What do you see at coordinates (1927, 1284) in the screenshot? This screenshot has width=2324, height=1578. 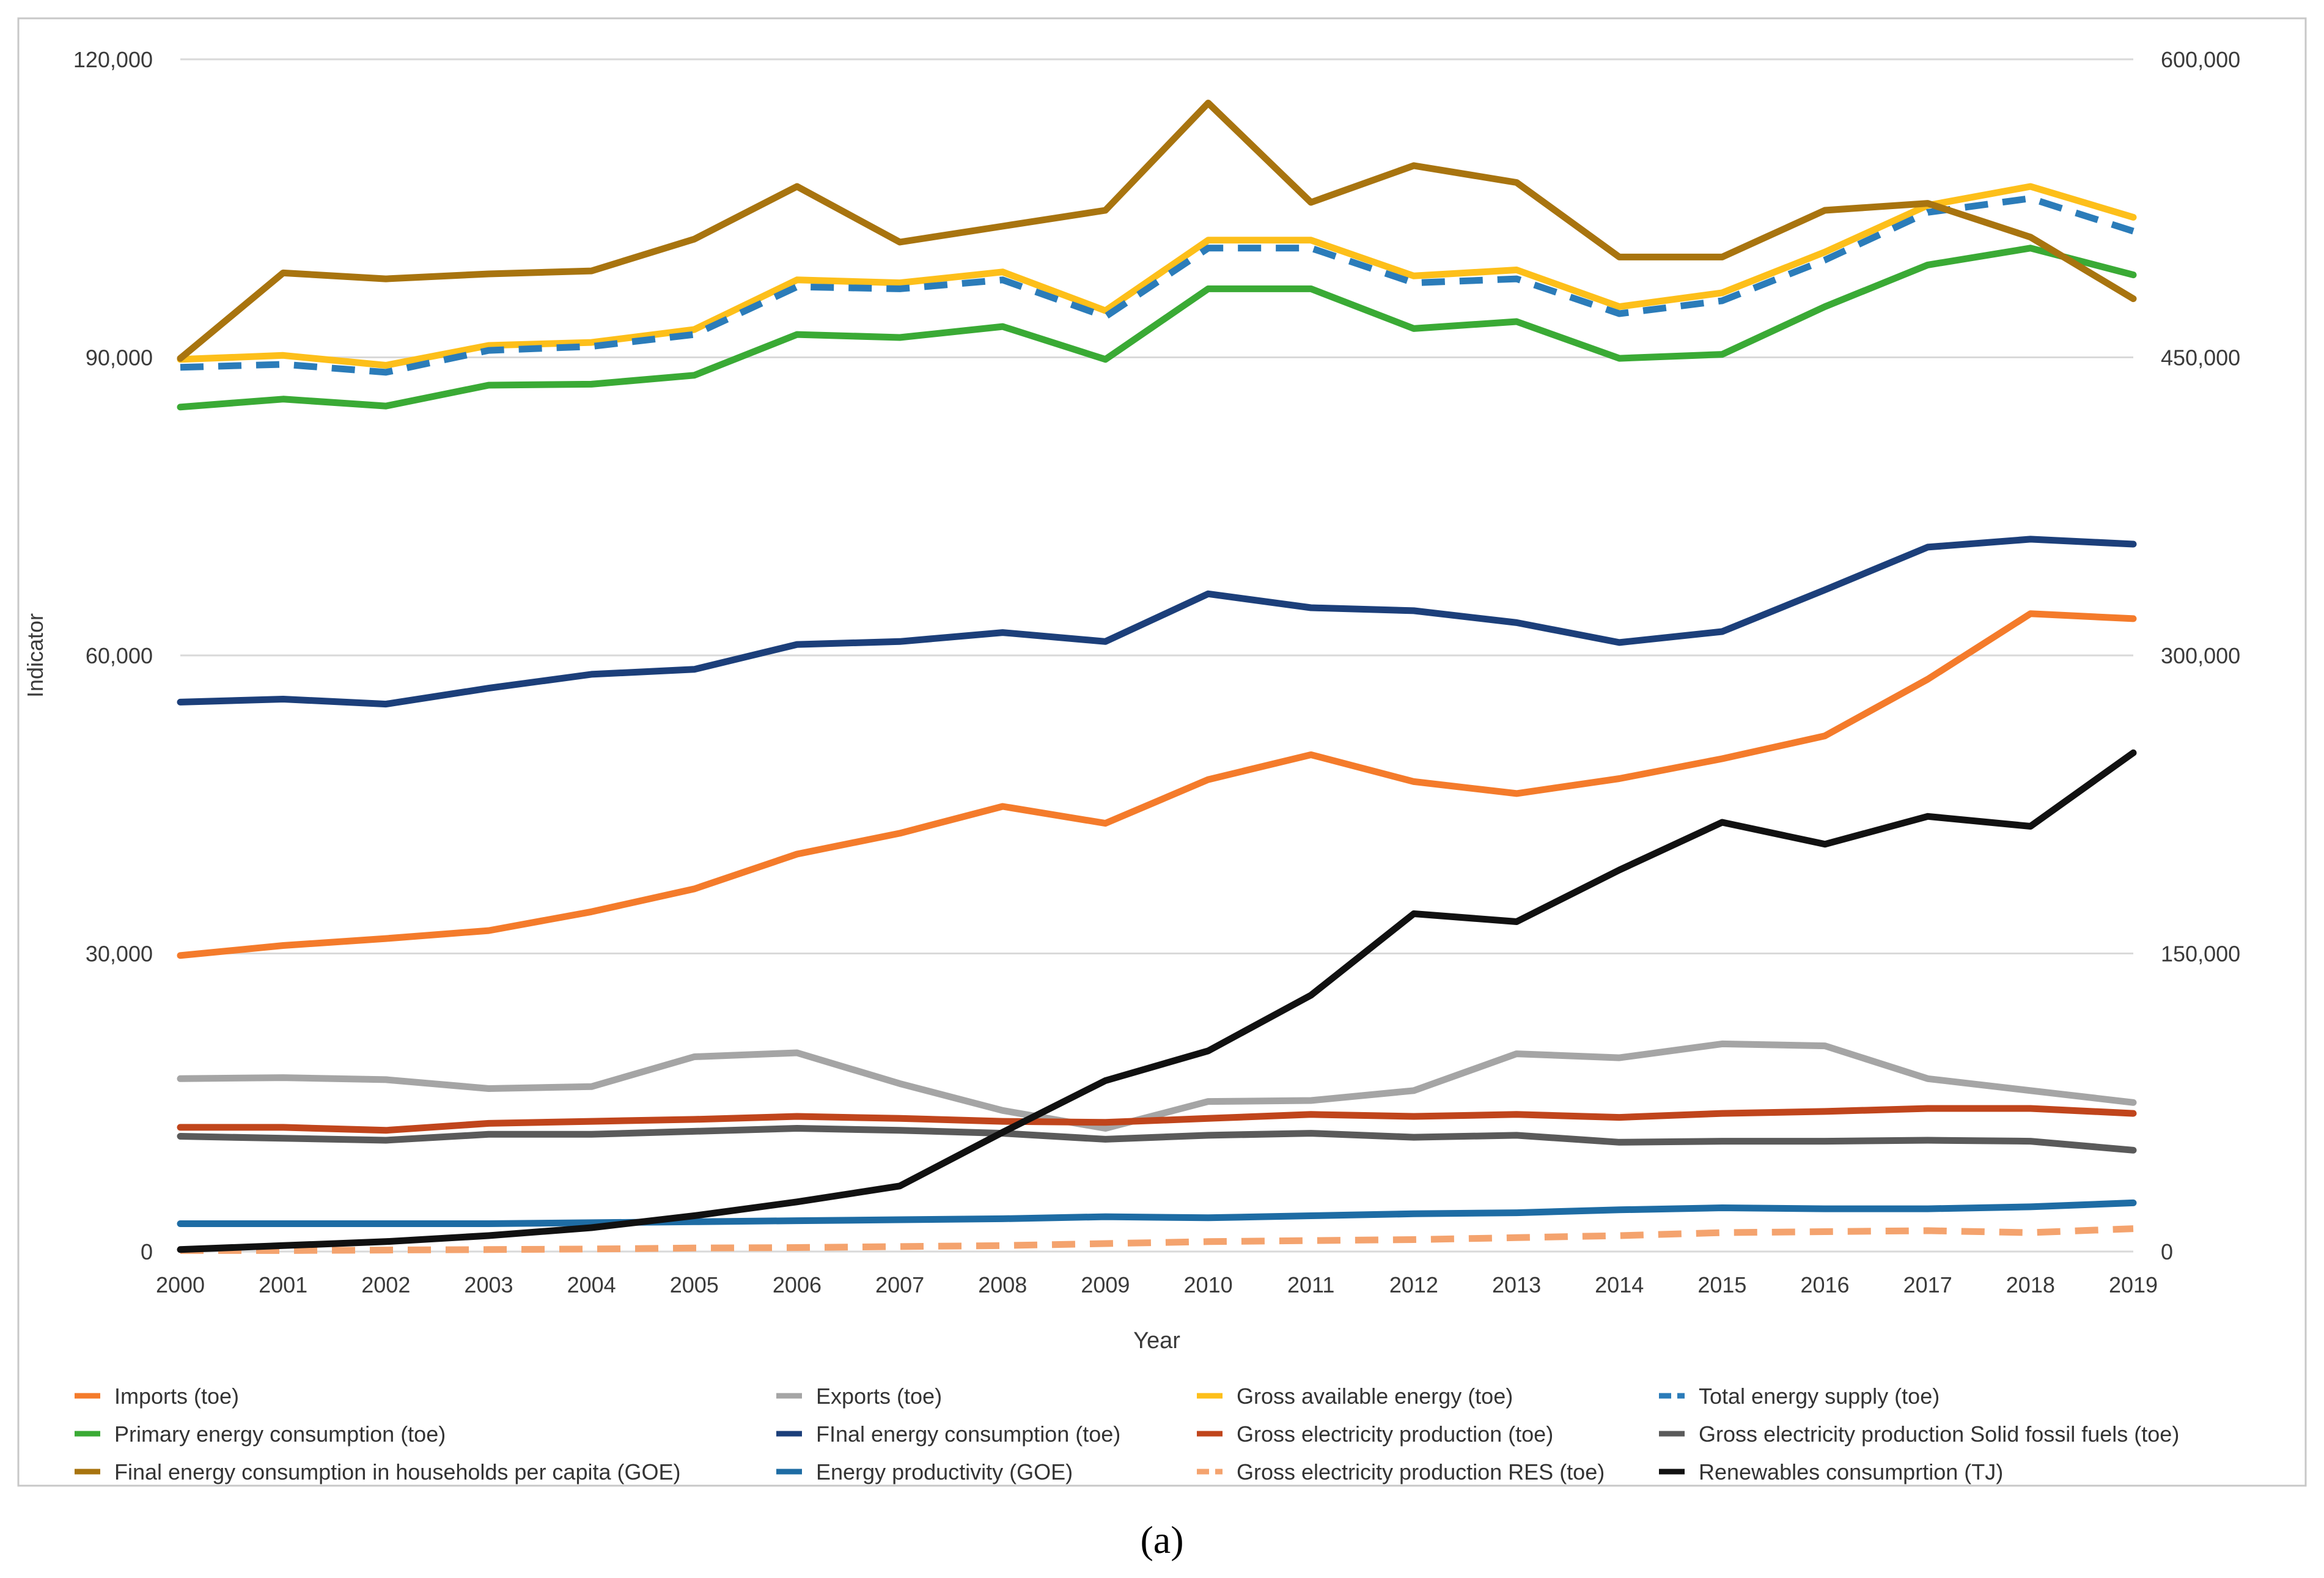 I see `x-tick-label: 2017` at bounding box center [1927, 1284].